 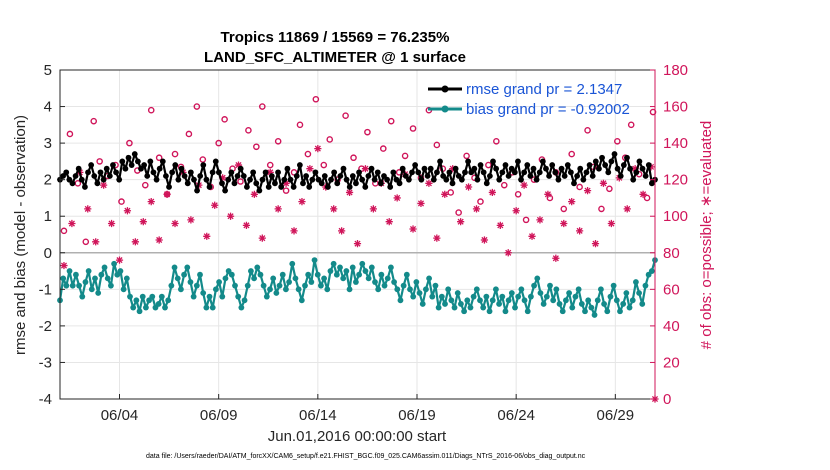 What do you see at coordinates (675, 70) in the screenshot?
I see `right-tick-label: 180` at bounding box center [675, 70].